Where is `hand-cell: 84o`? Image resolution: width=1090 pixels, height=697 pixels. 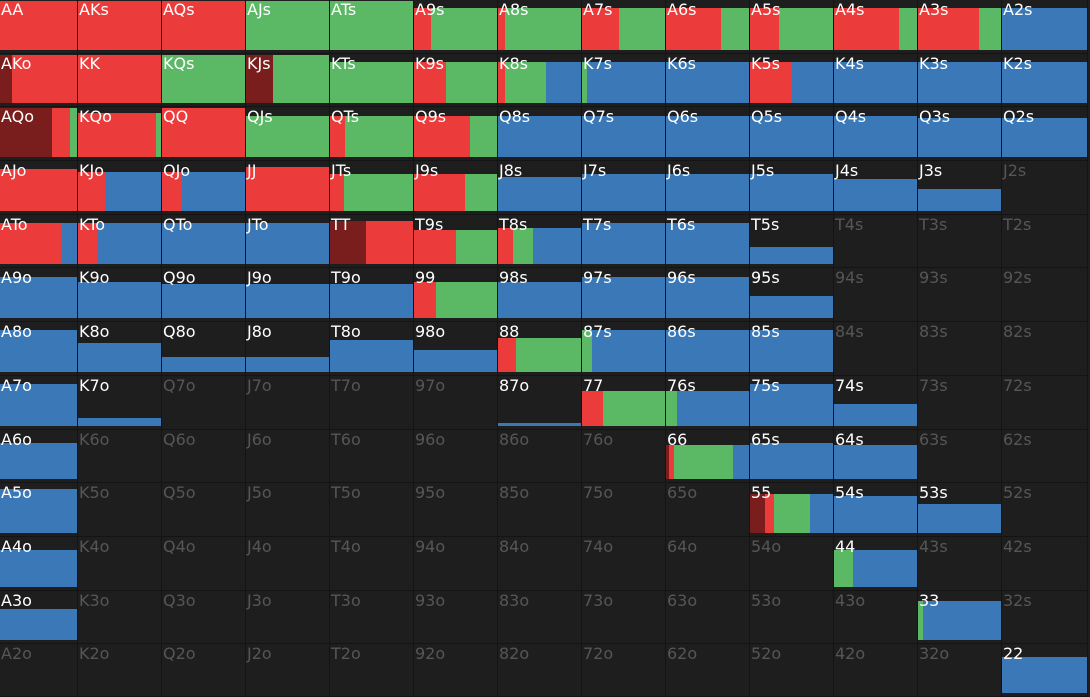
hand-cell: 84o is located at coordinates (540, 563).